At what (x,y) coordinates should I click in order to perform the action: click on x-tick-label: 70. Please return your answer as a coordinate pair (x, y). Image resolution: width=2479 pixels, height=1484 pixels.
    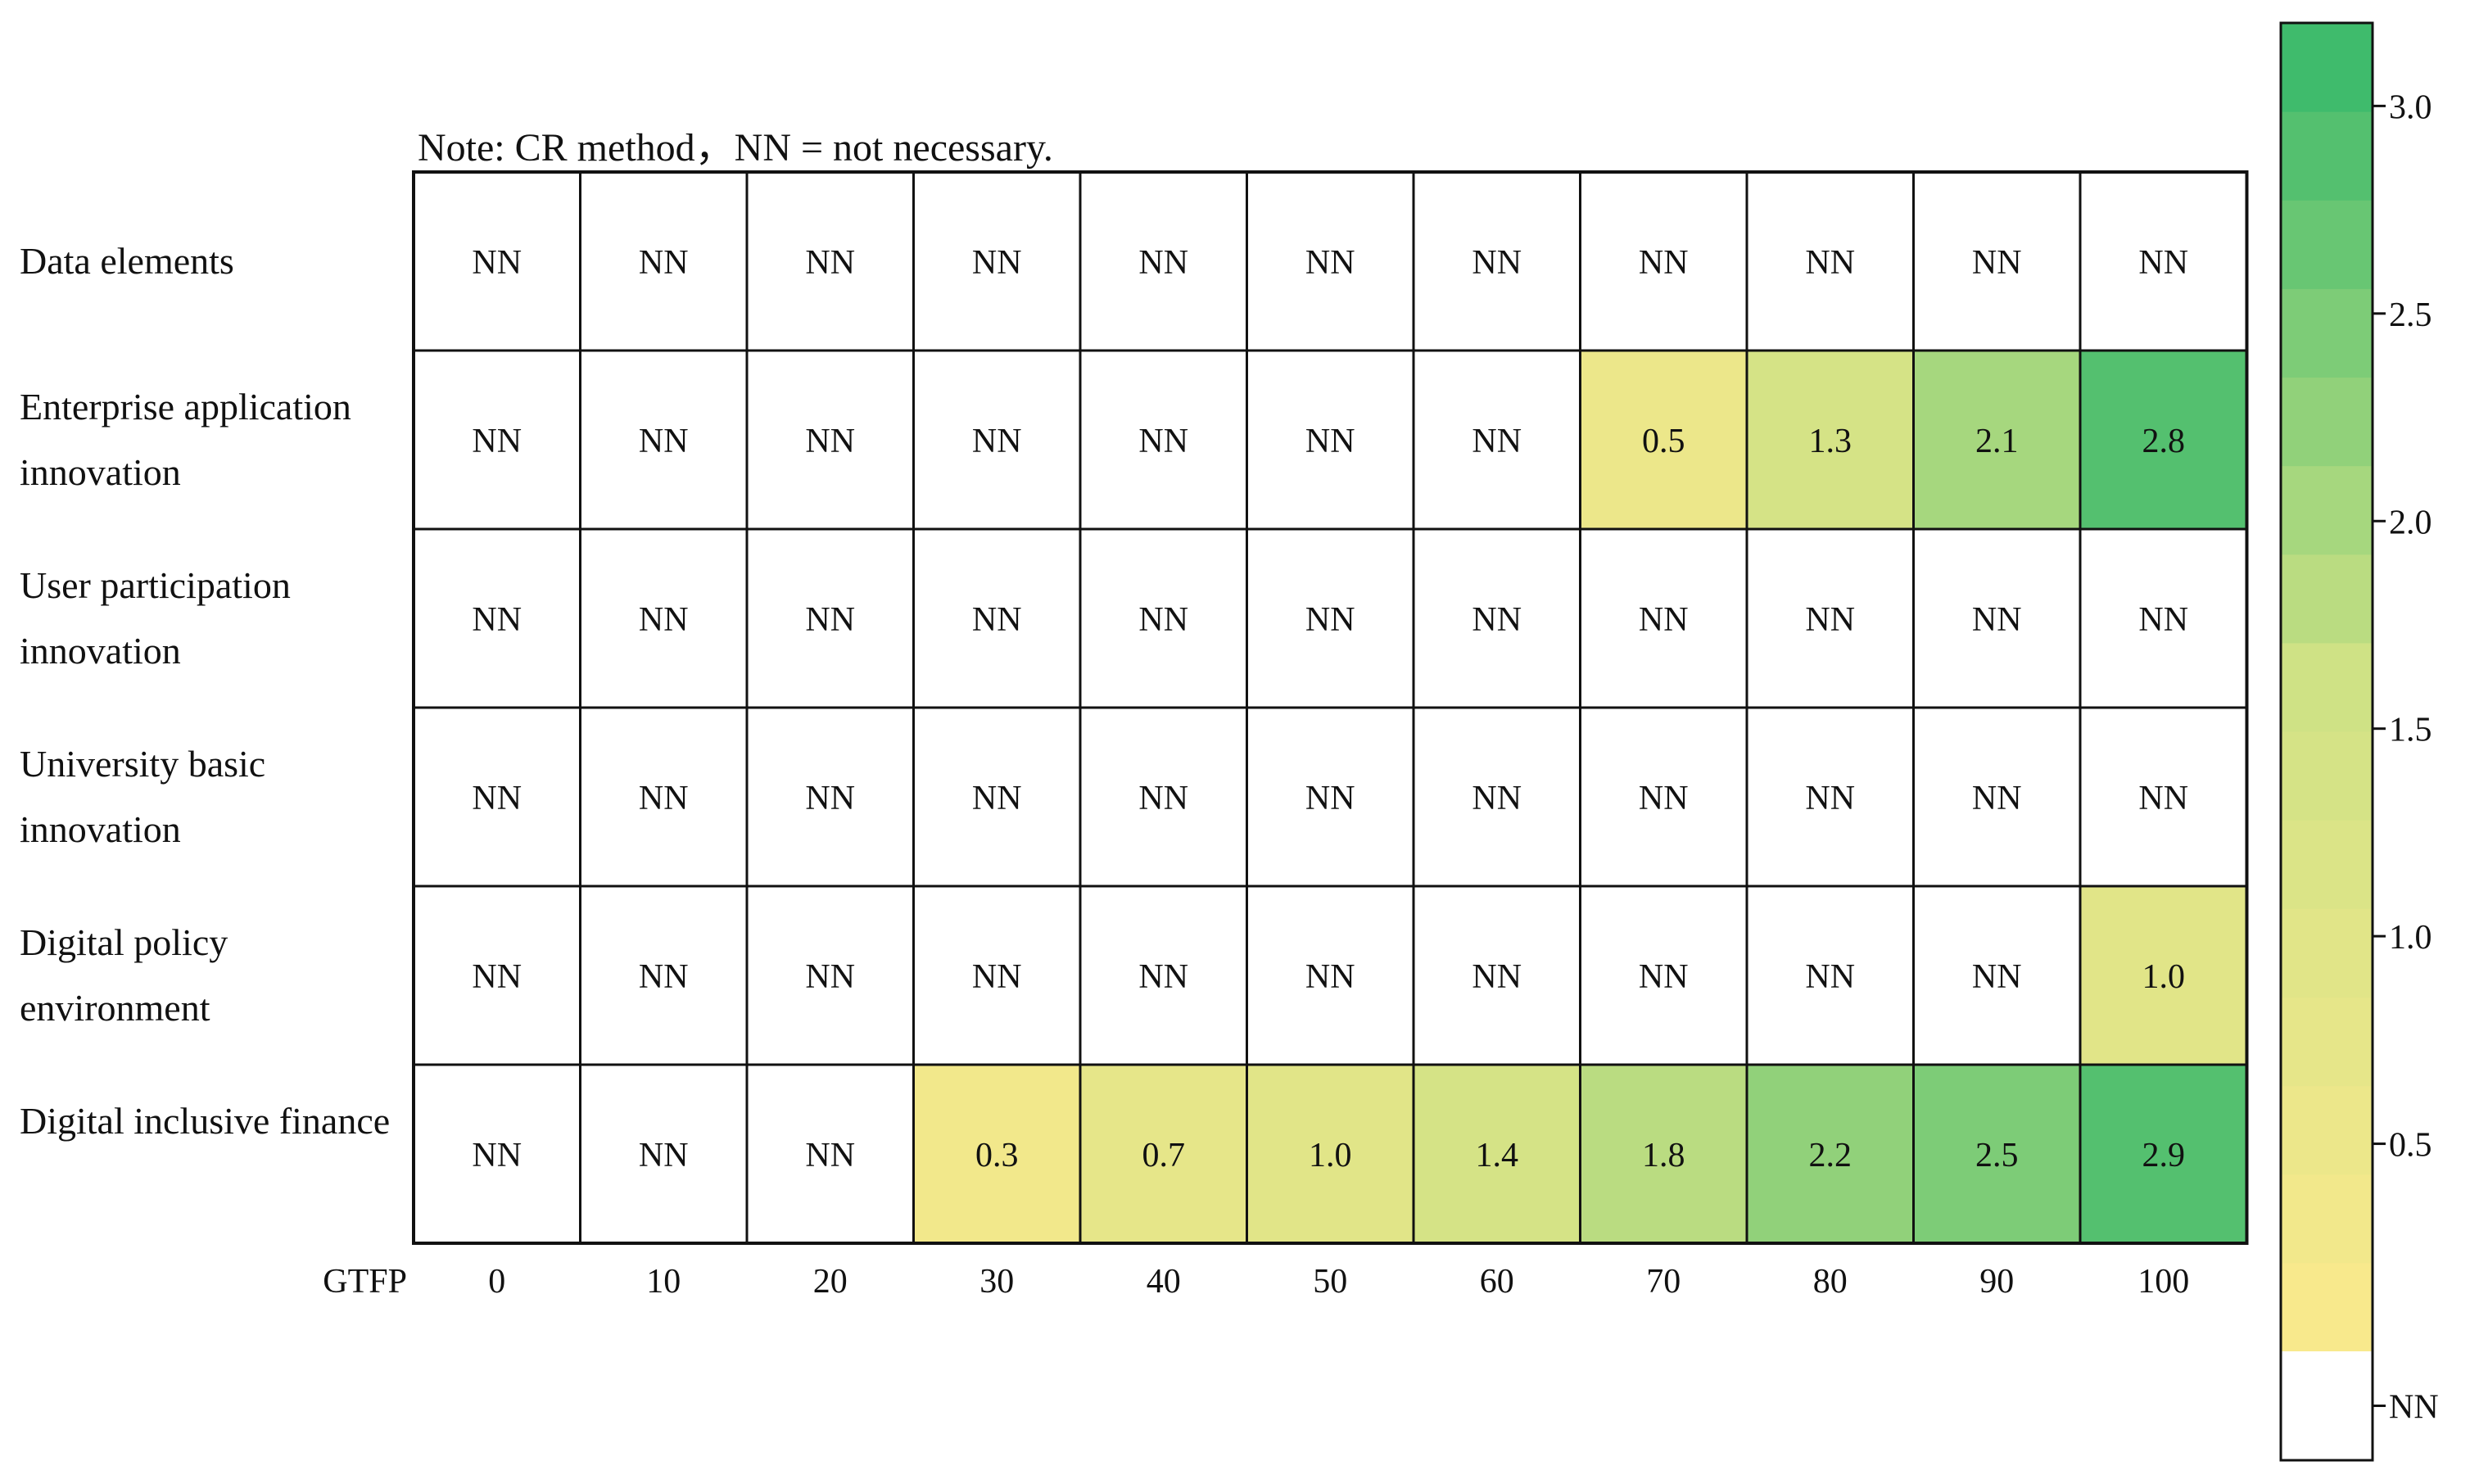
    Looking at the image, I should click on (1663, 1282).